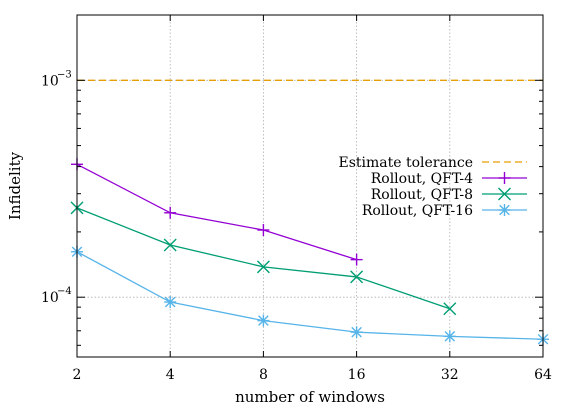  I want to click on y-axis-title: Infidelity, so click(15, 185).